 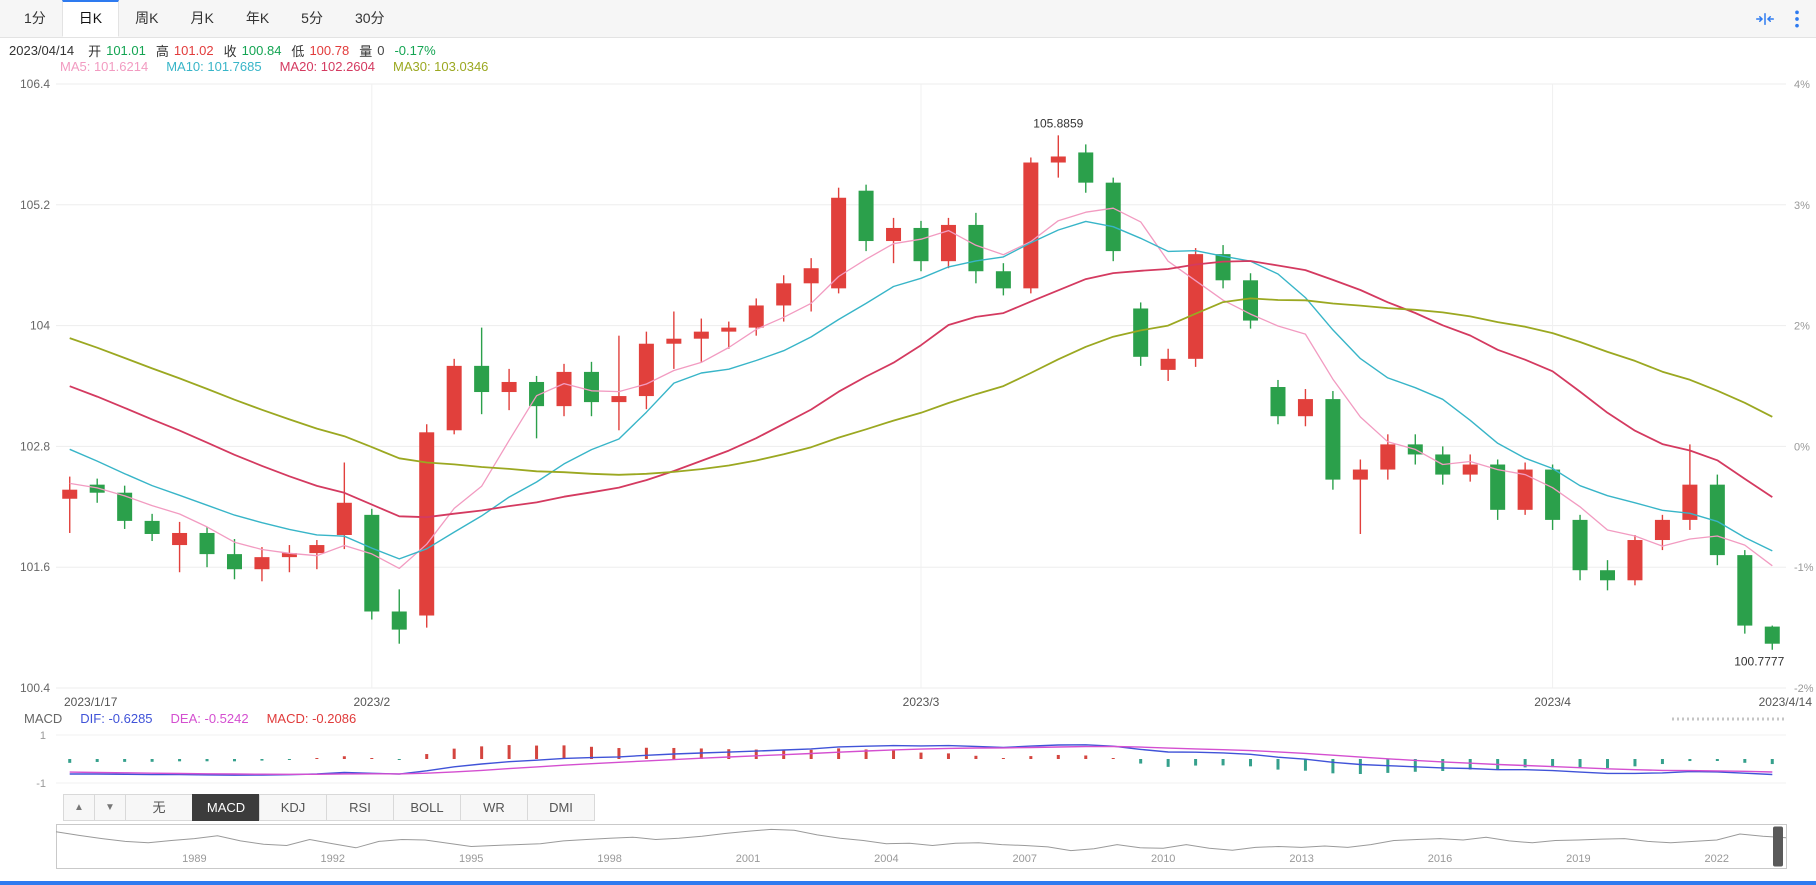 I want to click on indicator-tab-BOLL: BOLL, so click(x=427, y=807).